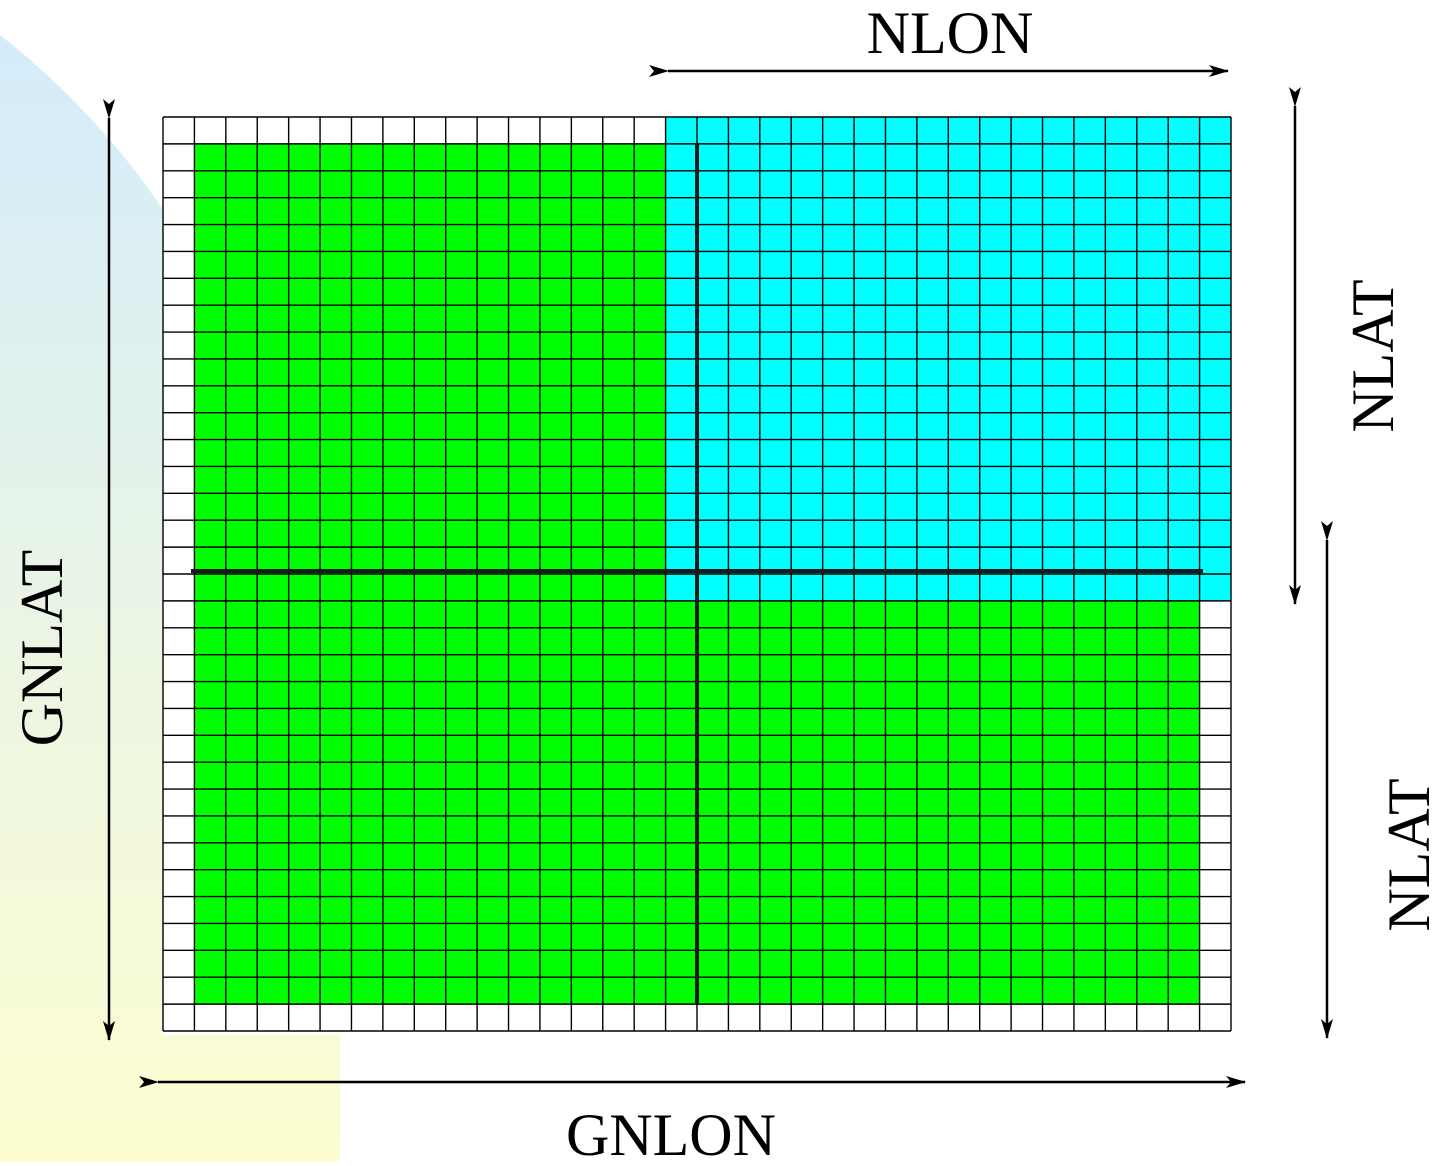 This screenshot has height=1166, width=1439. I want to click on nlat-upper-label: NLAT, so click(1373, 355).